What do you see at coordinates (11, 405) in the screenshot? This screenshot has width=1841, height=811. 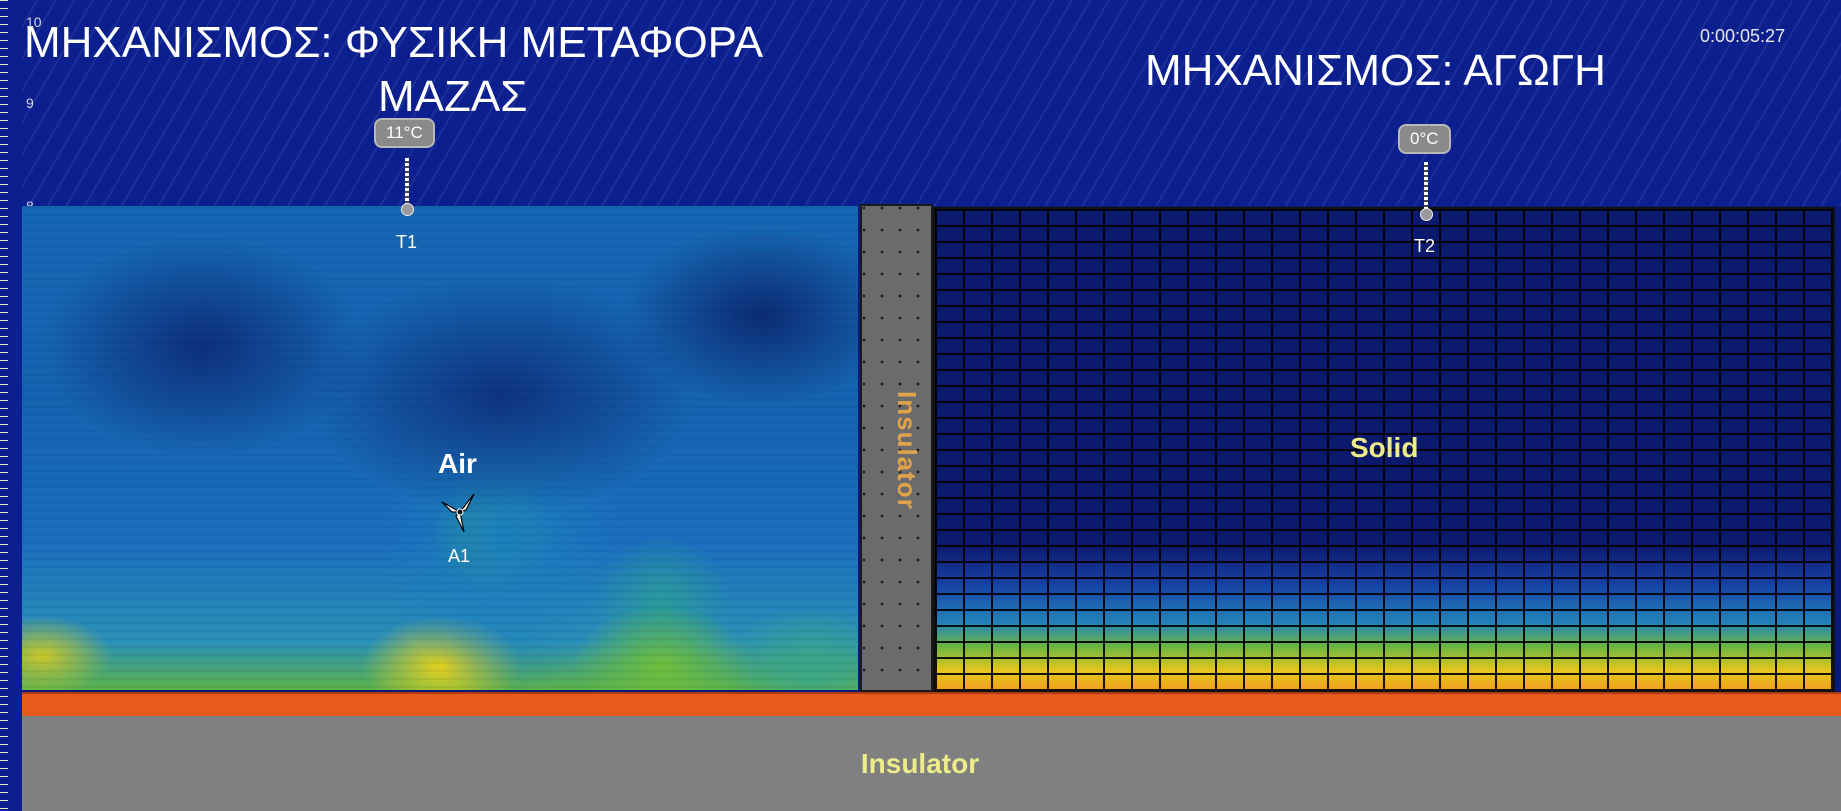 I see `vertical-ruler` at bounding box center [11, 405].